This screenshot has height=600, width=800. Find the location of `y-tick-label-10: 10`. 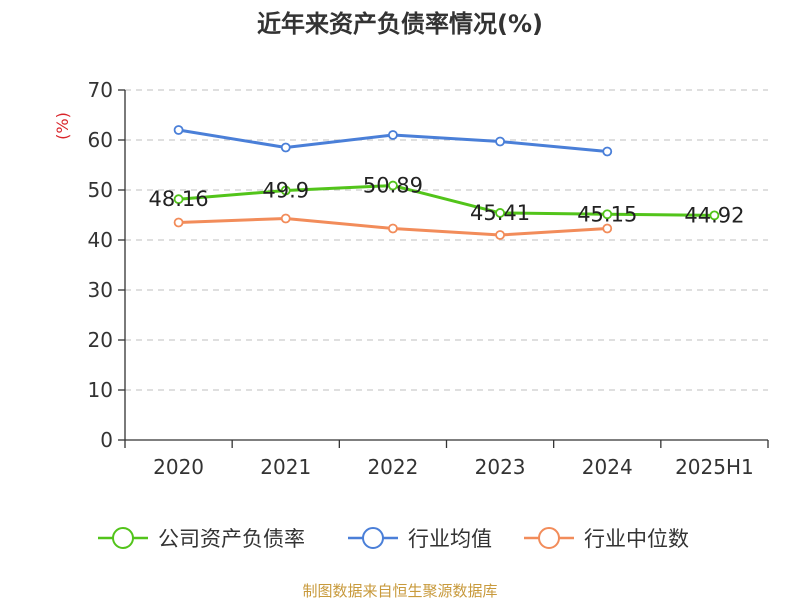

y-tick-label-10: 10 is located at coordinates (100, 390).